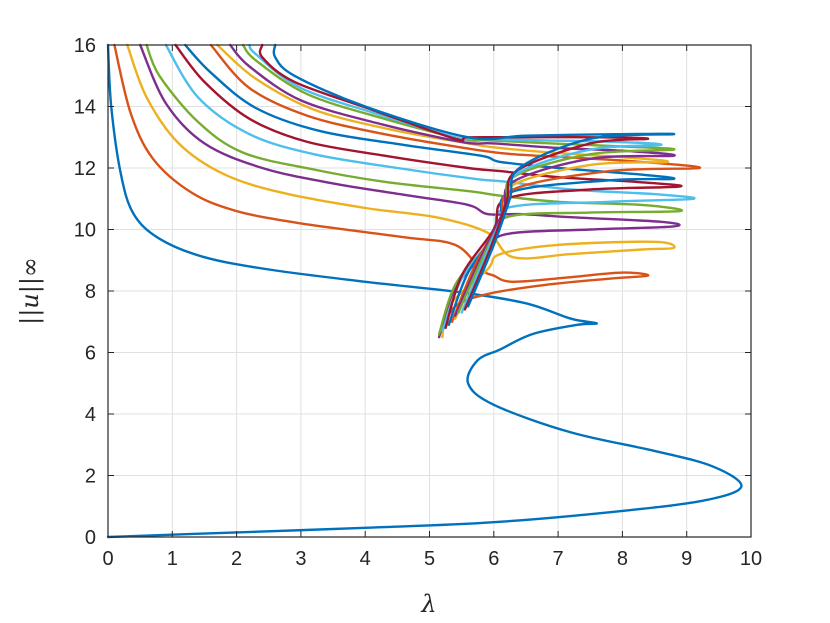  I want to click on x-tick-label: 6, so click(493, 559).